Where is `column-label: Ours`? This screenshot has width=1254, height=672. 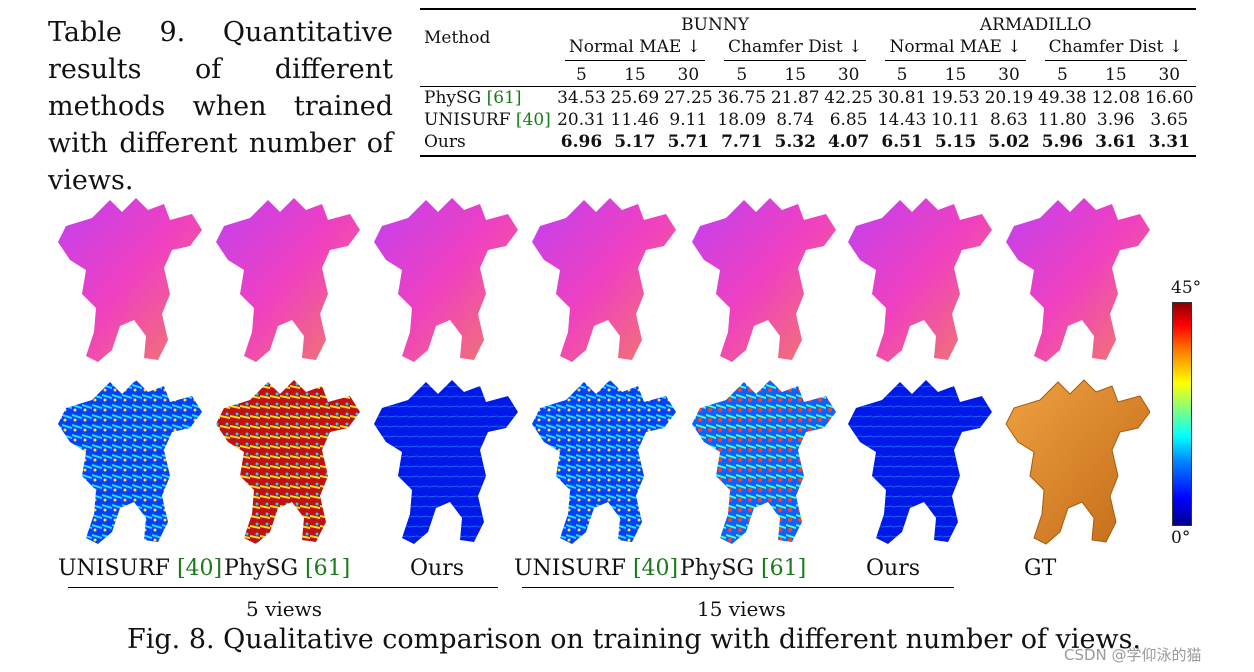
column-label: Ours is located at coordinates (437, 568).